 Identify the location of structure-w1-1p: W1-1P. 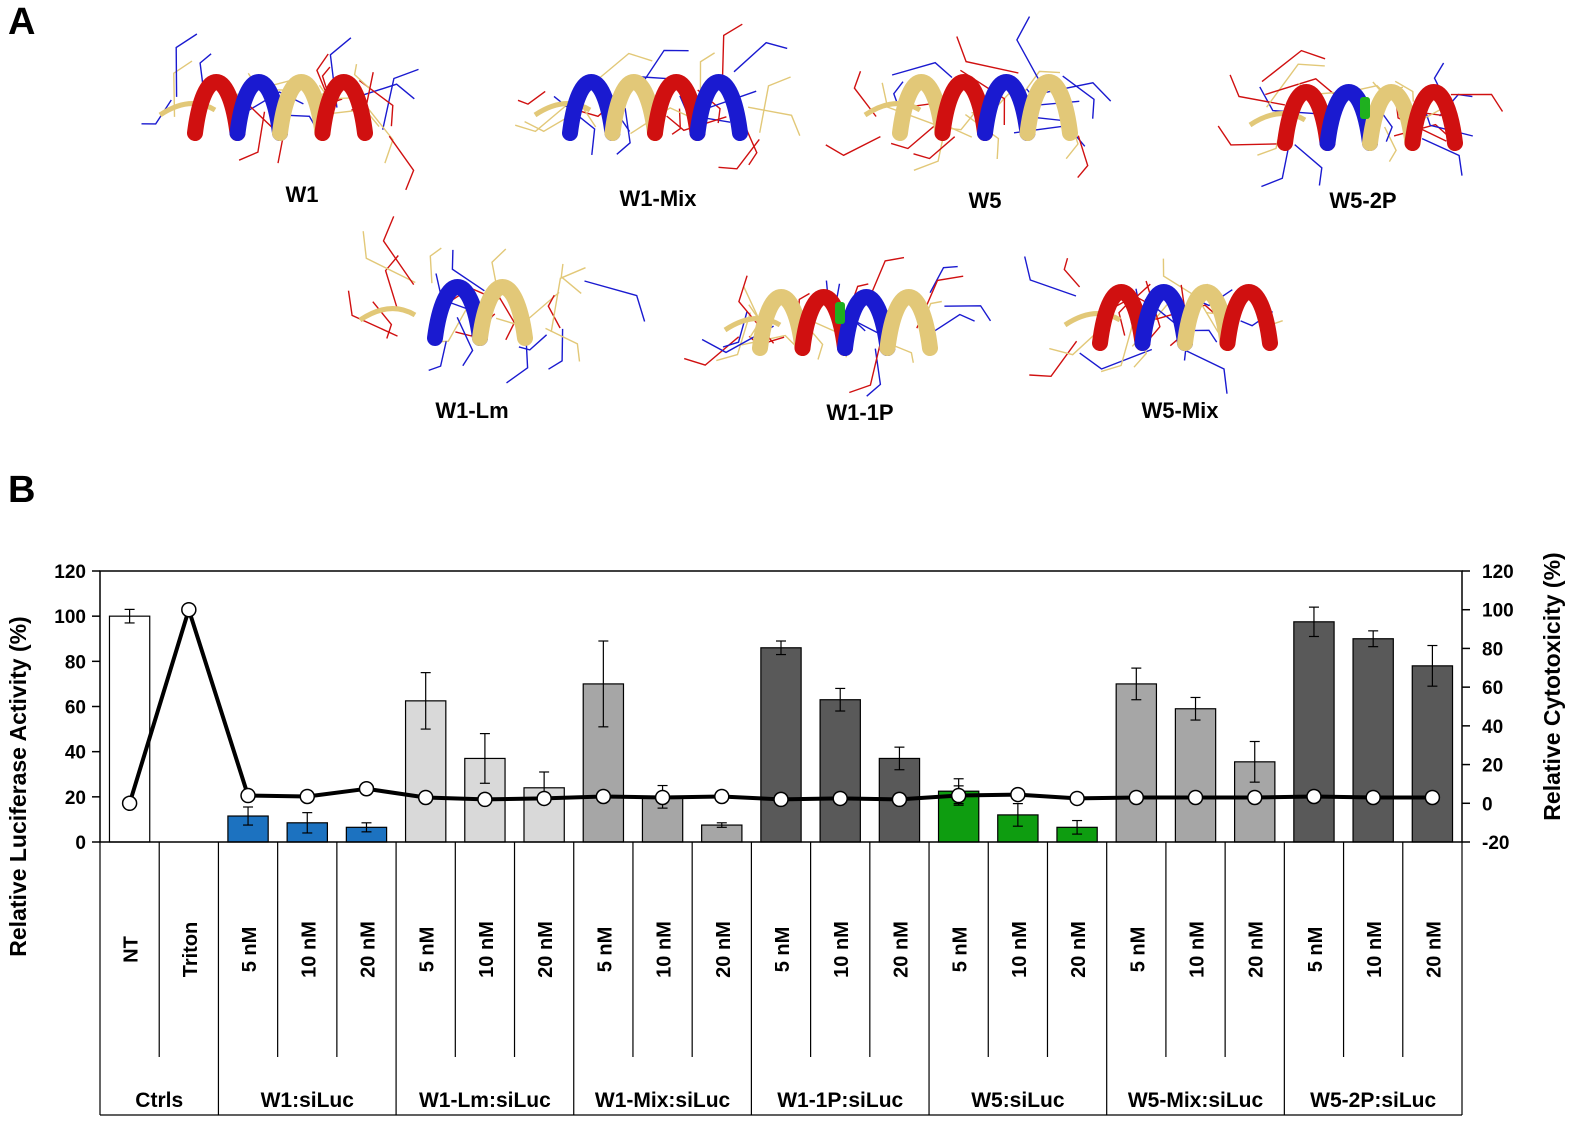
(837, 340).